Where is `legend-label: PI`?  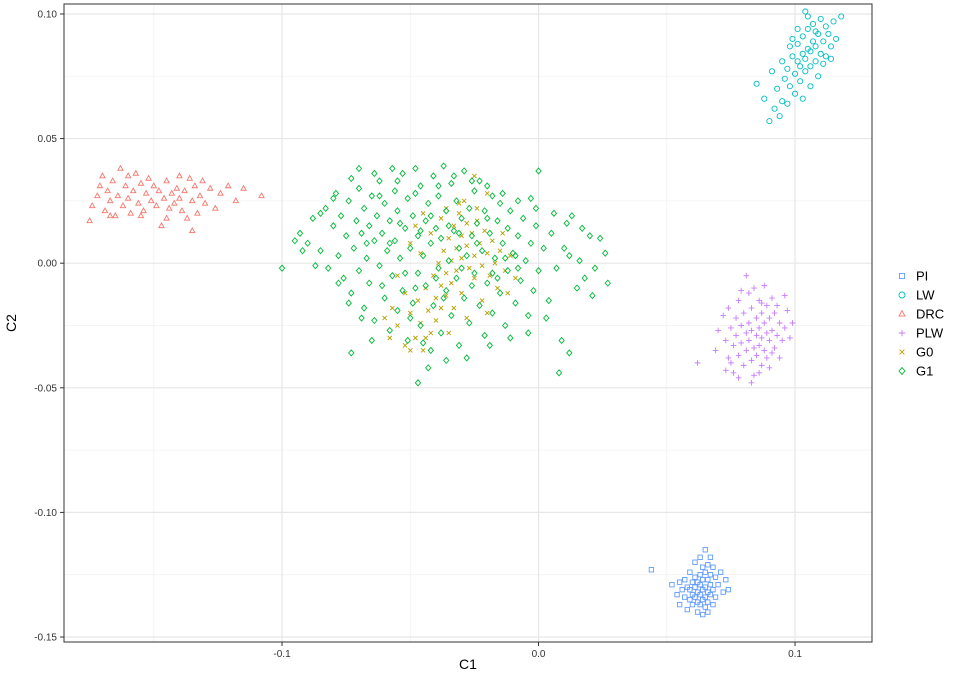 legend-label: PI is located at coordinates (922, 276).